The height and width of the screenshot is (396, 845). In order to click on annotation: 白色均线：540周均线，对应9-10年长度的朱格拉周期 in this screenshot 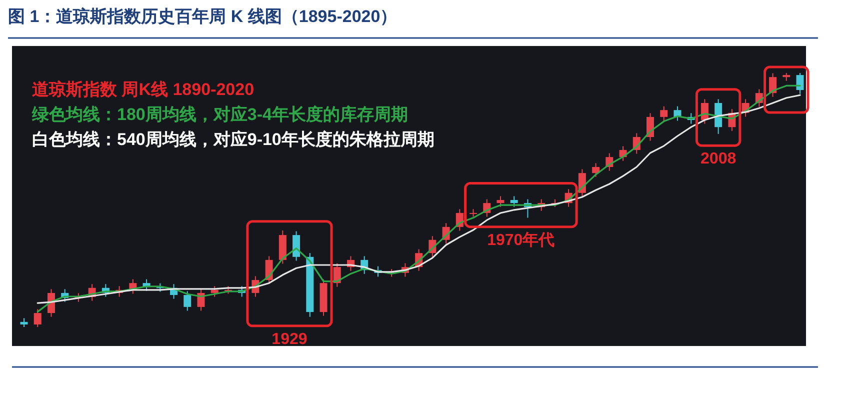, I will do `click(233, 139)`.